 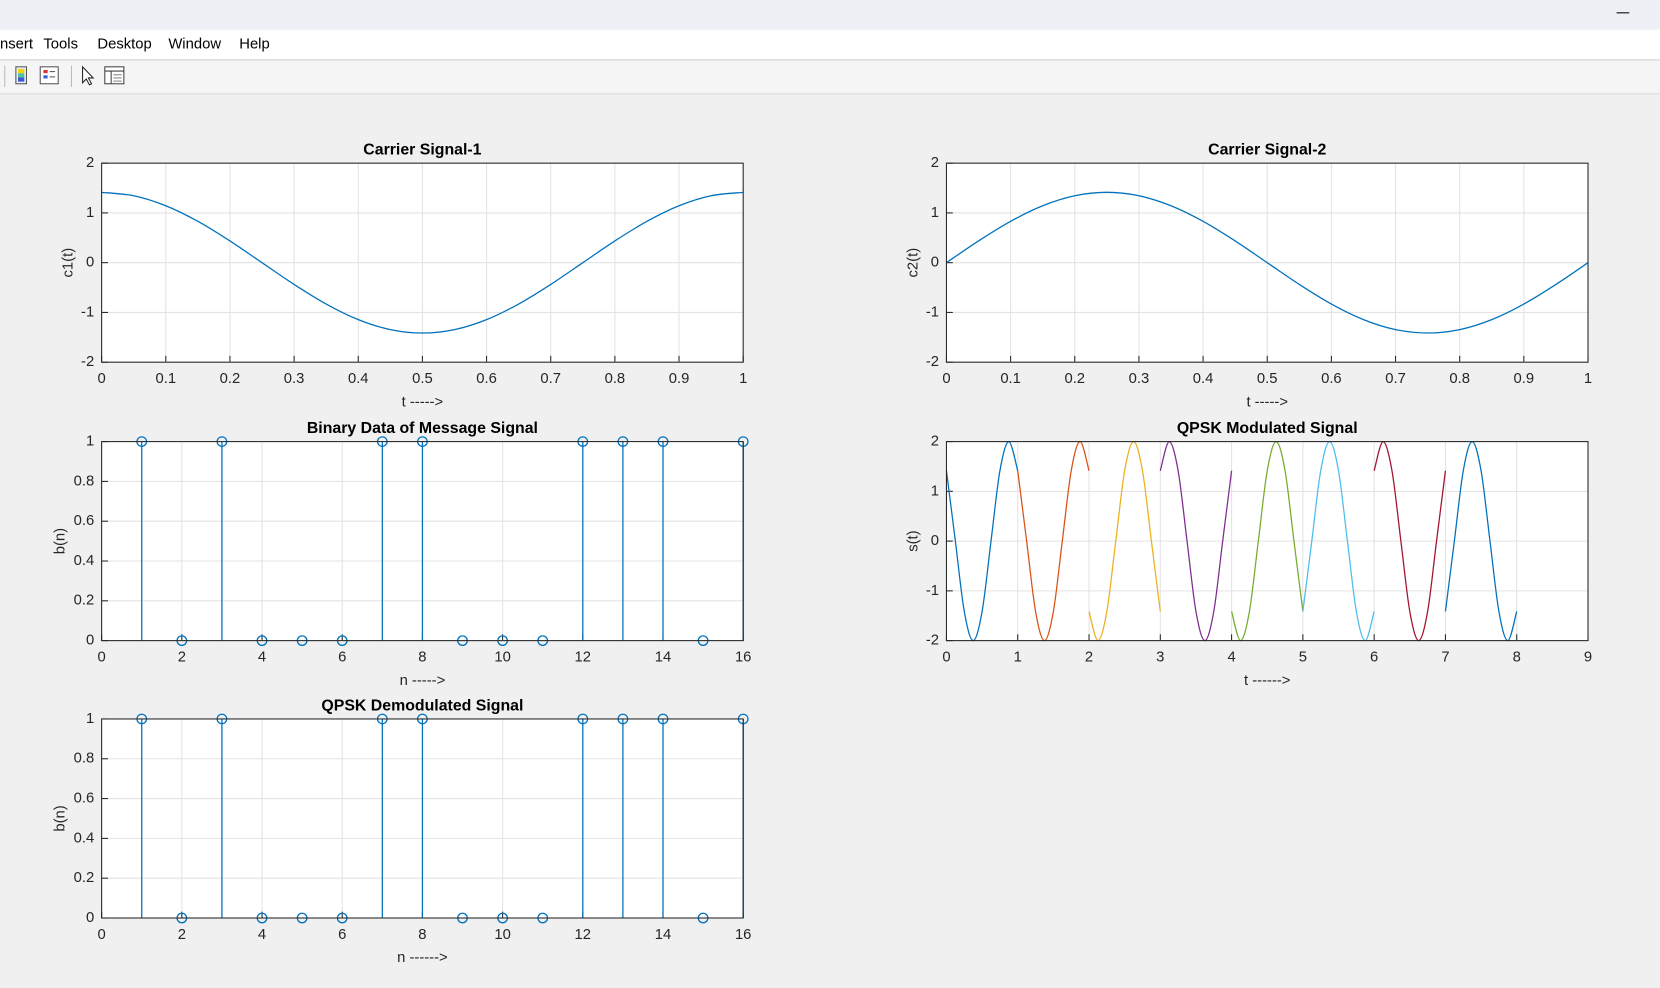 What do you see at coordinates (422, 428) in the screenshot?
I see `axes-title: Binary Data of Message Signal` at bounding box center [422, 428].